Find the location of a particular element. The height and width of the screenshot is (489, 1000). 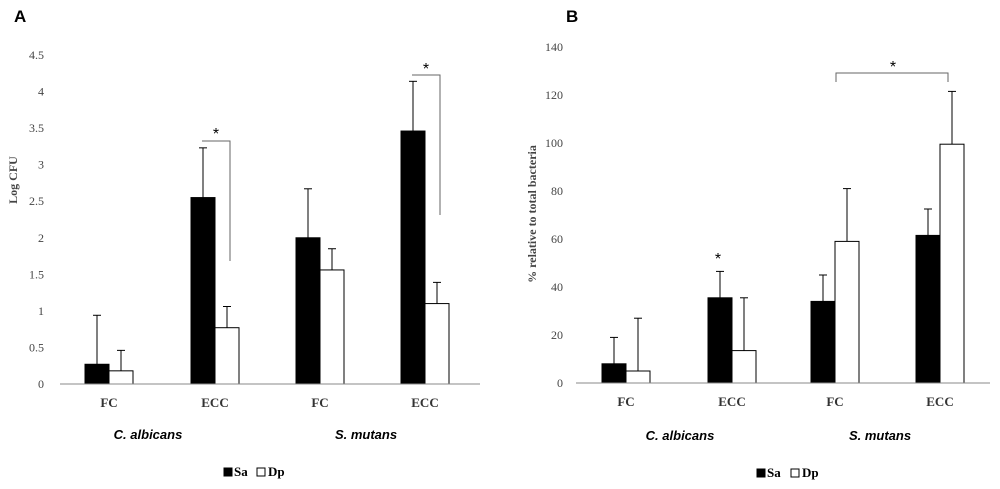

panel-b-group-c-albicans: C. albicans is located at coordinates (680, 435).